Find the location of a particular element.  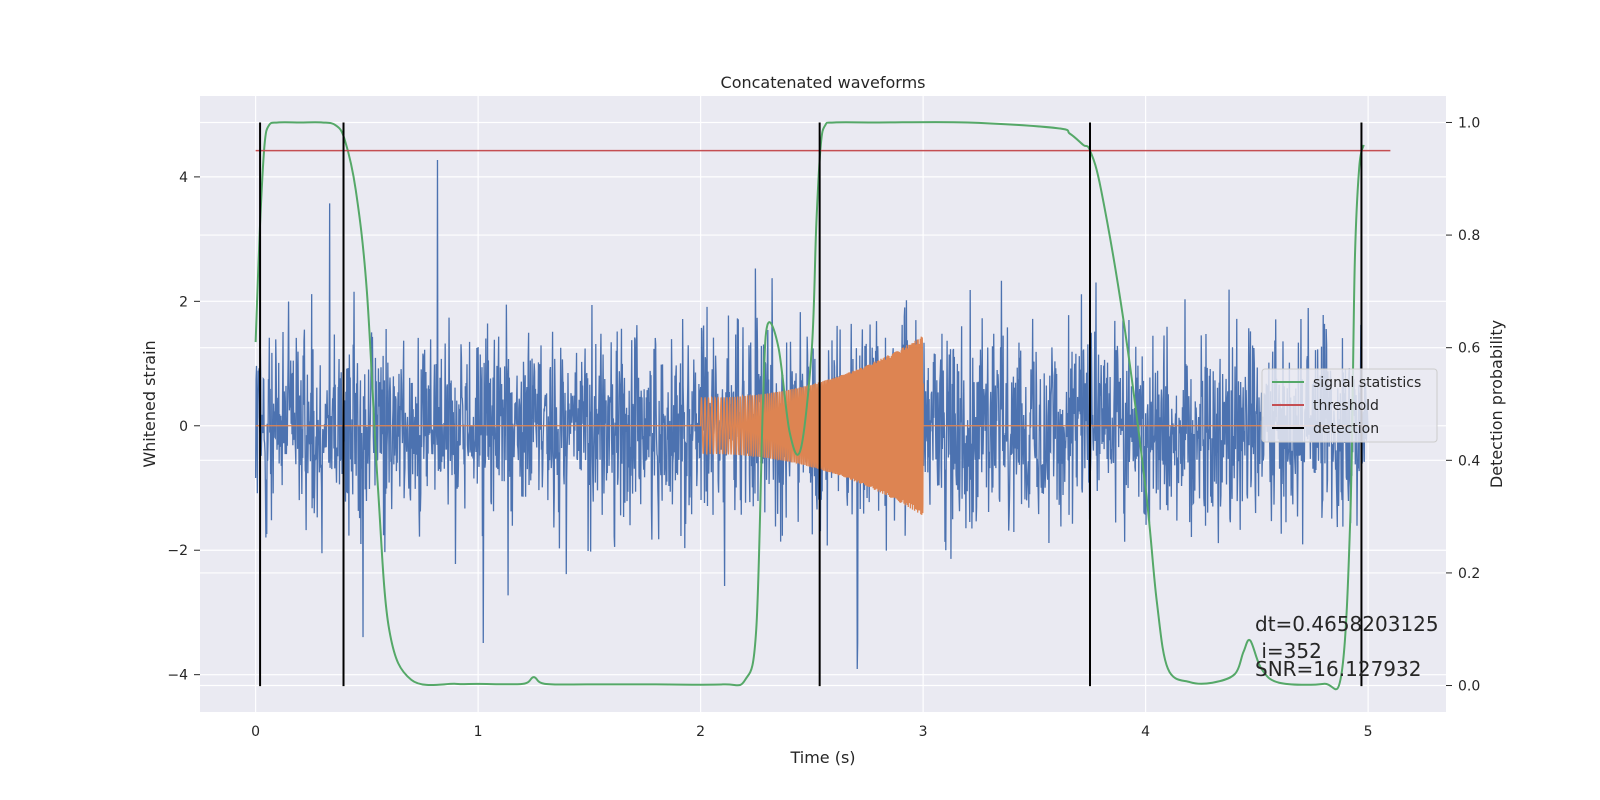

y2-tick-label-3: 0.6 is located at coordinates (1469, 349).